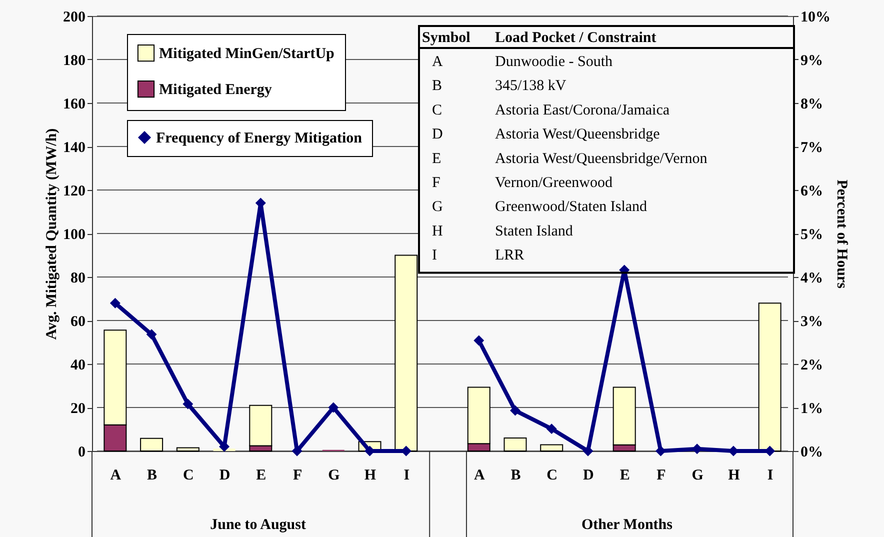 The image size is (884, 537). I want to click on y2-tick-label: 10%, so click(815, 18).